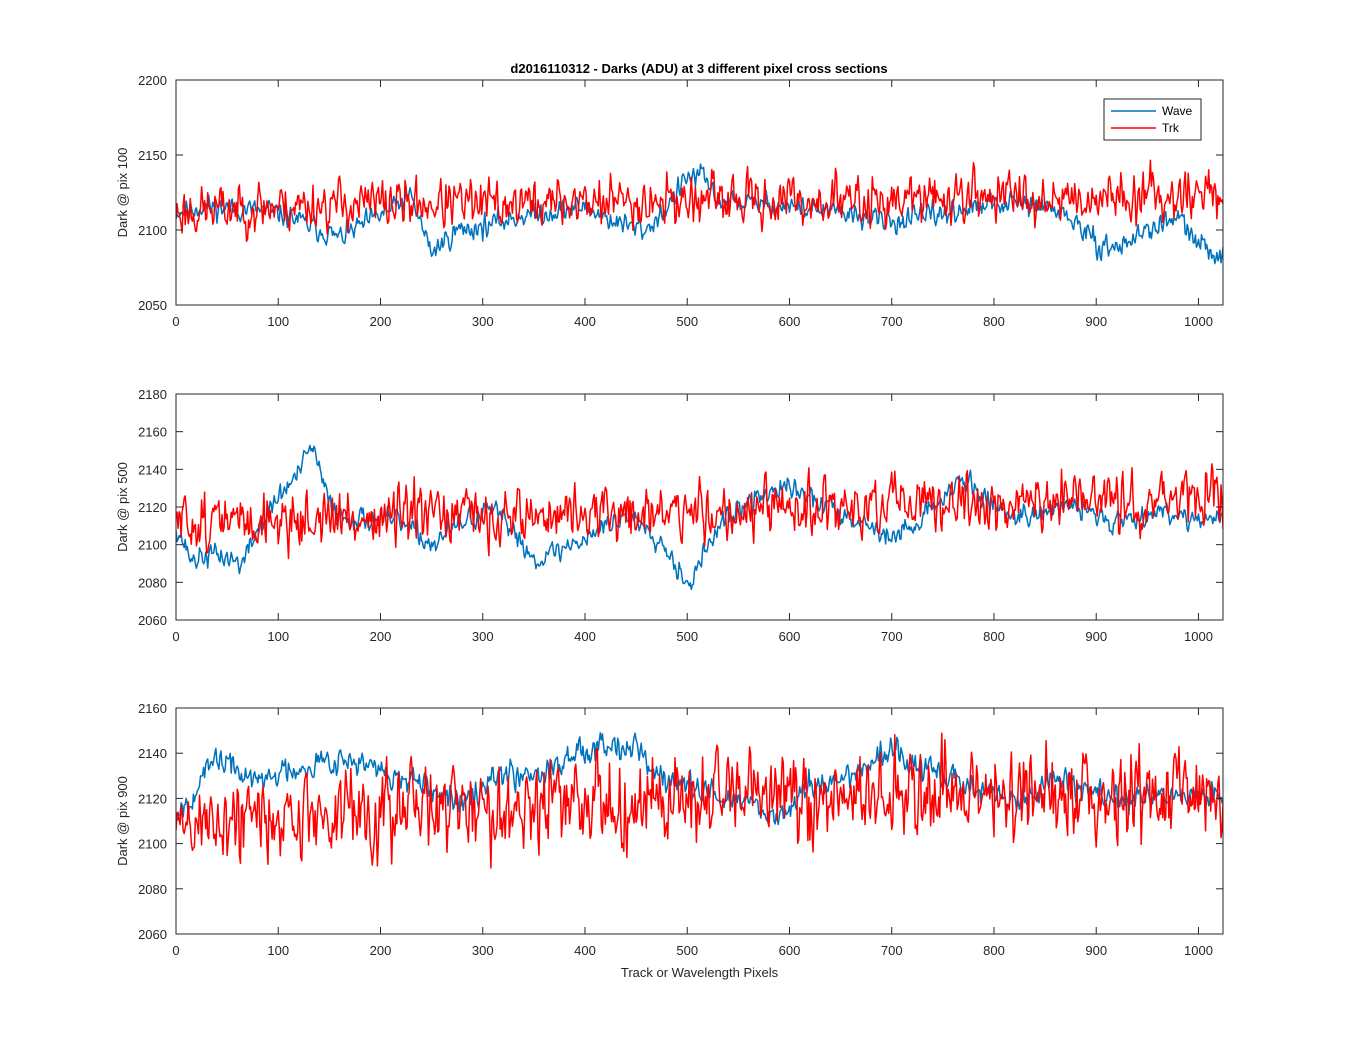 The width and height of the screenshot is (1350, 1050). I want to click on y-axis-label: Dark @ pix 100, so click(122, 193).